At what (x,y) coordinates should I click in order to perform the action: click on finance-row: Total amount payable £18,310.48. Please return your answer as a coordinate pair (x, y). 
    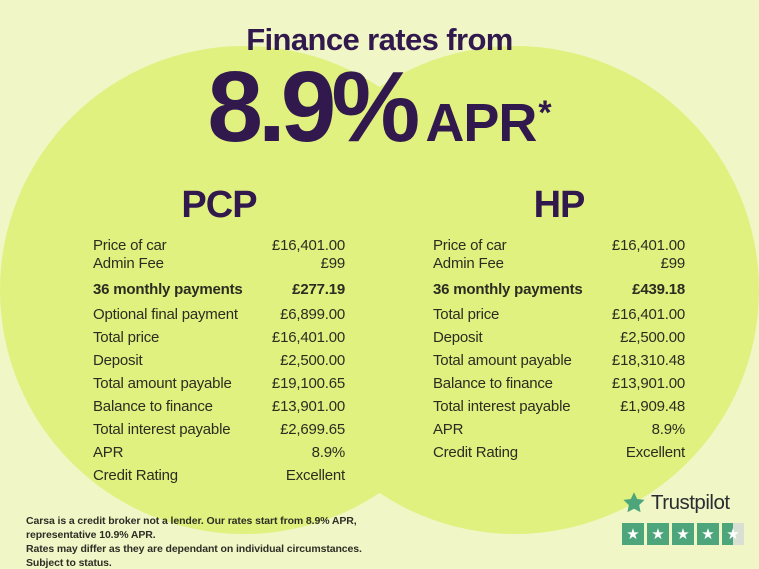
    Looking at the image, I should click on (559, 360).